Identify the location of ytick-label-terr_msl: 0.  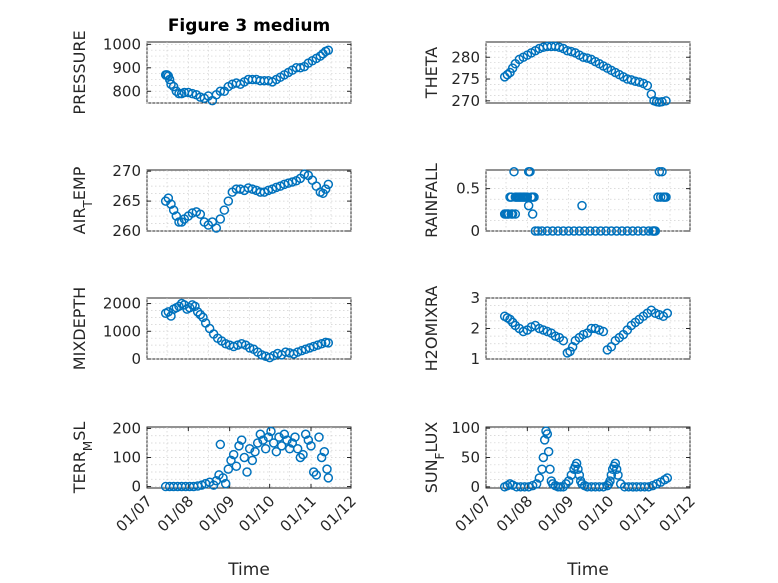
(136, 487).